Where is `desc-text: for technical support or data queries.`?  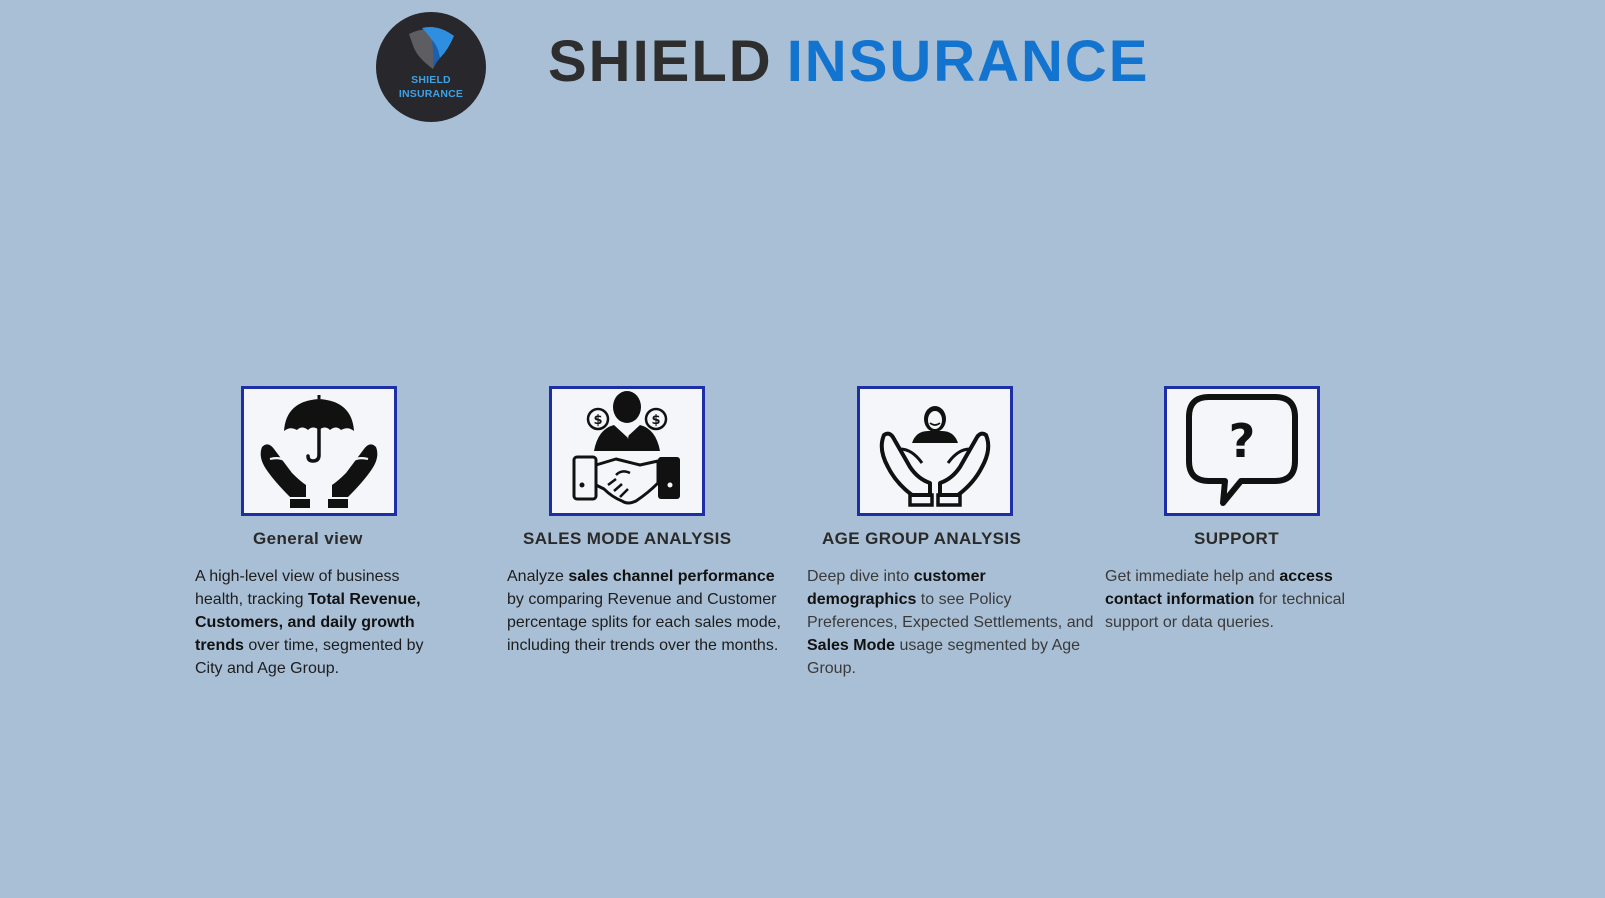 desc-text: for technical support or data queries. is located at coordinates (1225, 611).